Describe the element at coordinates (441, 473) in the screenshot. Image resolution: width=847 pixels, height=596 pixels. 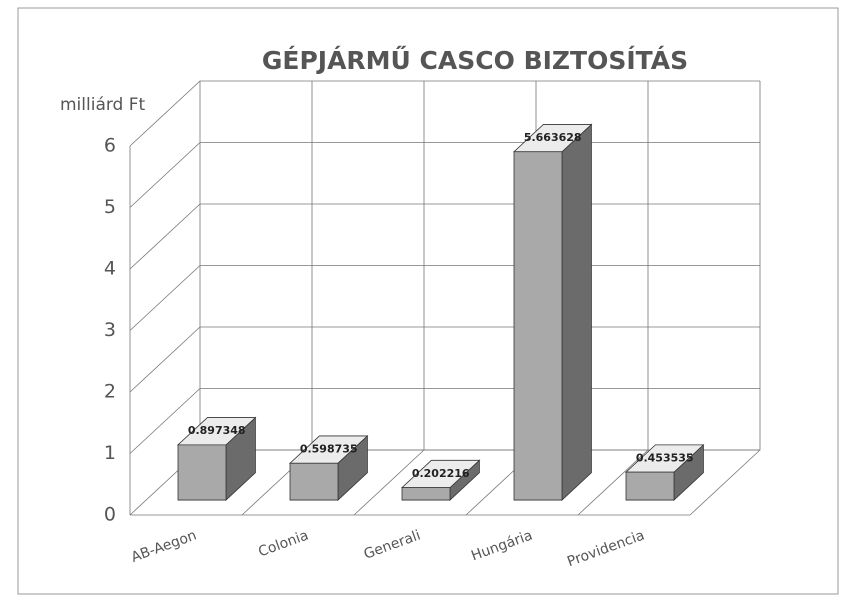
I see `value-label: 0.202216` at that location.